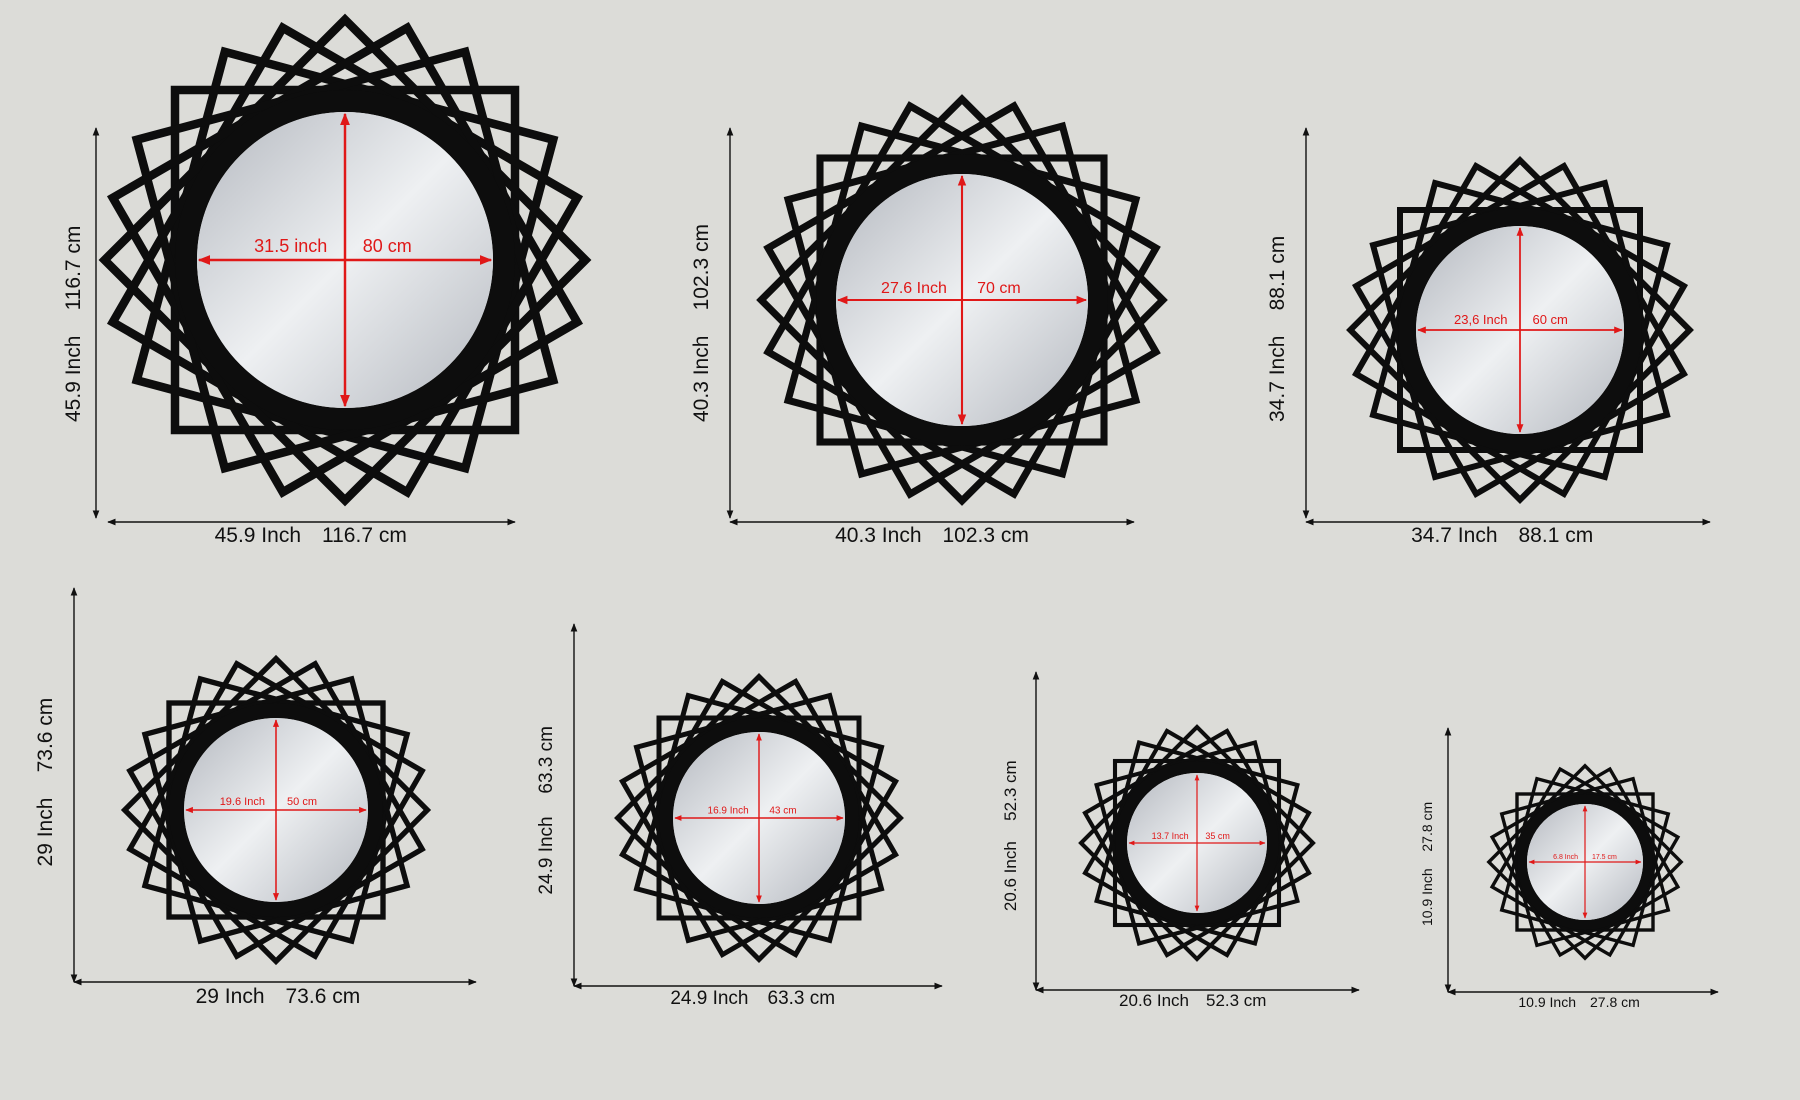 The image size is (1800, 1100). I want to click on height-labels: 34.7 Inch 88.1 cm, so click(1277, 329).